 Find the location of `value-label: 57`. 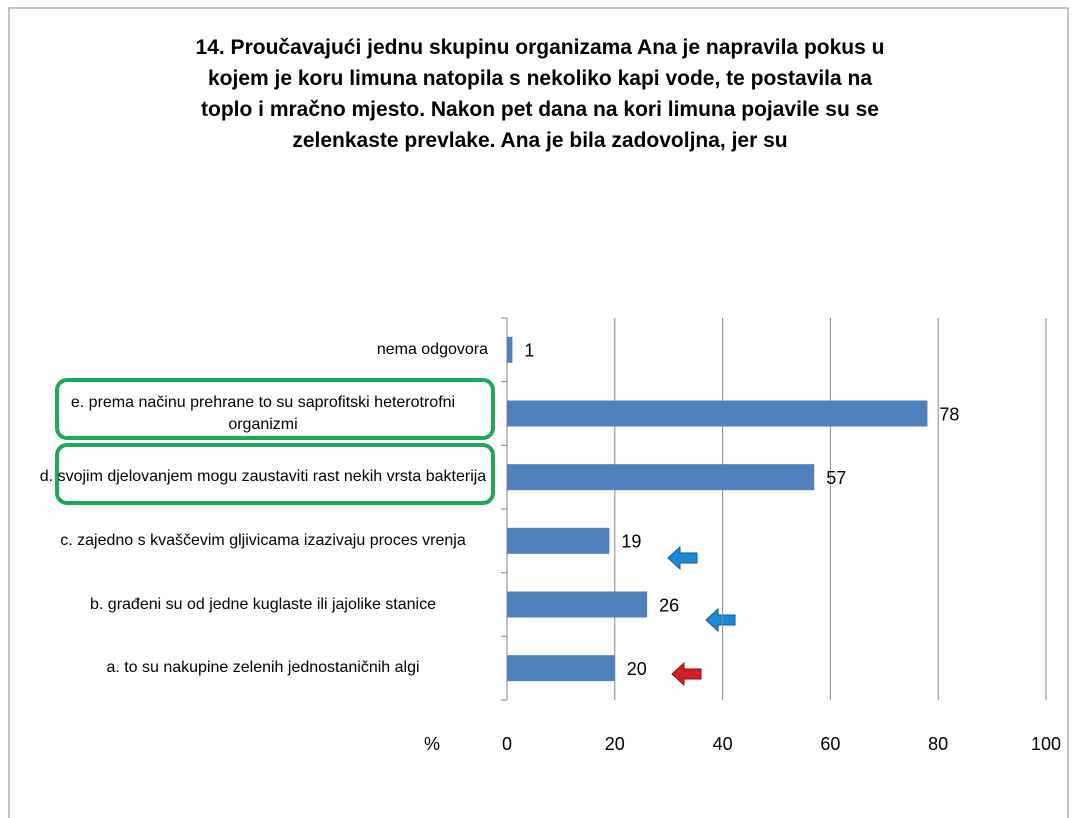

value-label: 57 is located at coordinates (836, 478).